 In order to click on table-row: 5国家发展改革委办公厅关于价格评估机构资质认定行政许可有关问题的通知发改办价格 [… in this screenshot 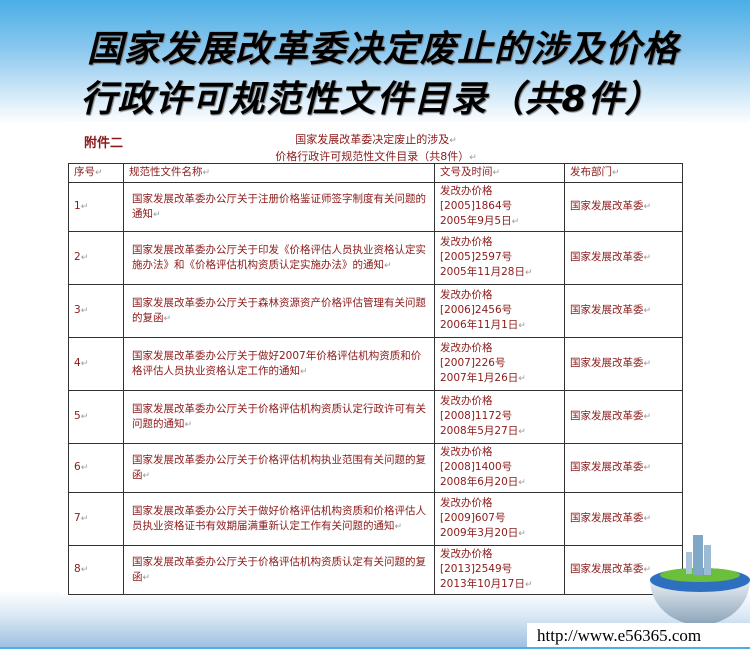, I will do `click(375, 417)`.